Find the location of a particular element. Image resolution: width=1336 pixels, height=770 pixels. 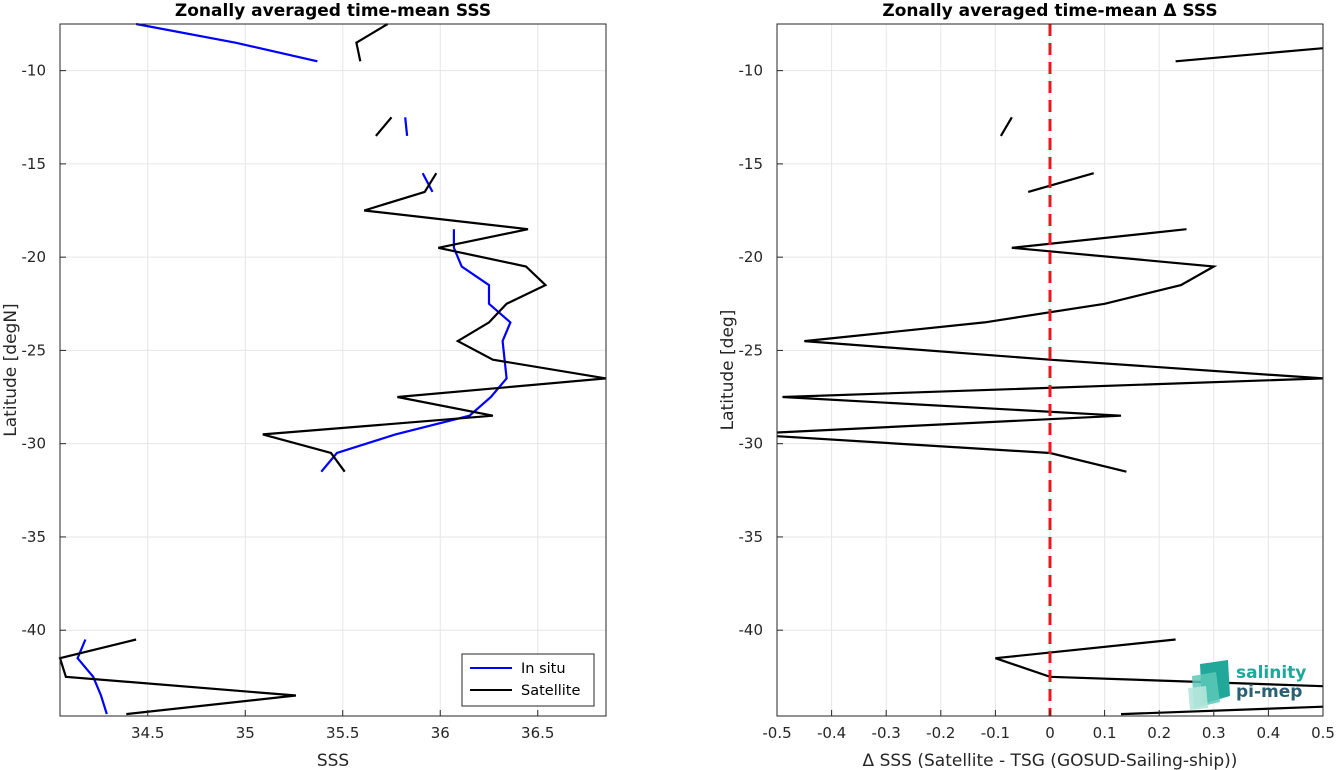

x-tick-label: -0.2 is located at coordinates (940, 733).